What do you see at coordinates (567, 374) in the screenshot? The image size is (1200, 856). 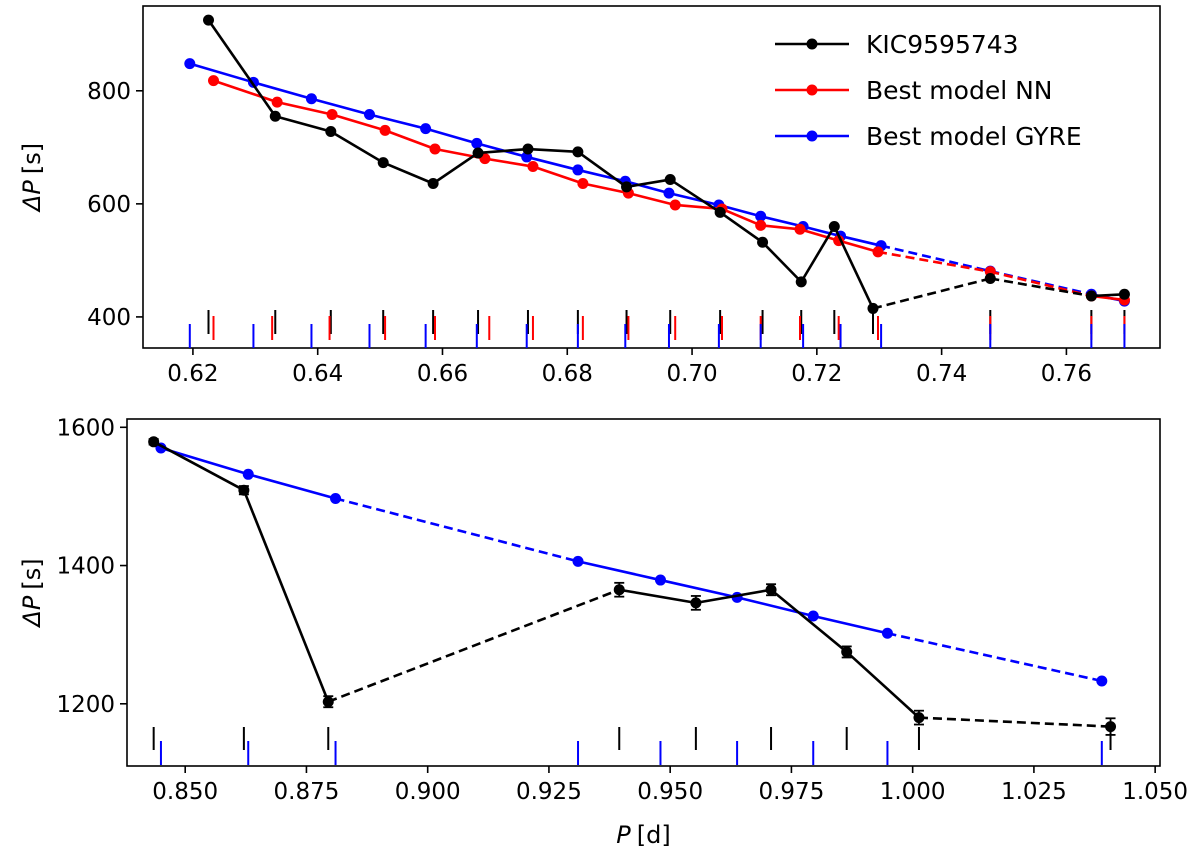 I see `top-x-tick-label: 0.68` at bounding box center [567, 374].